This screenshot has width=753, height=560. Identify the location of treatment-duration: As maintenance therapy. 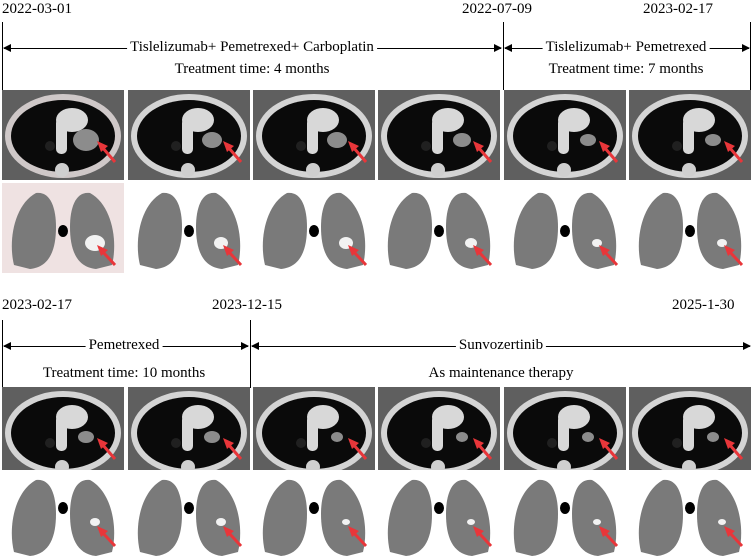
(501, 373).